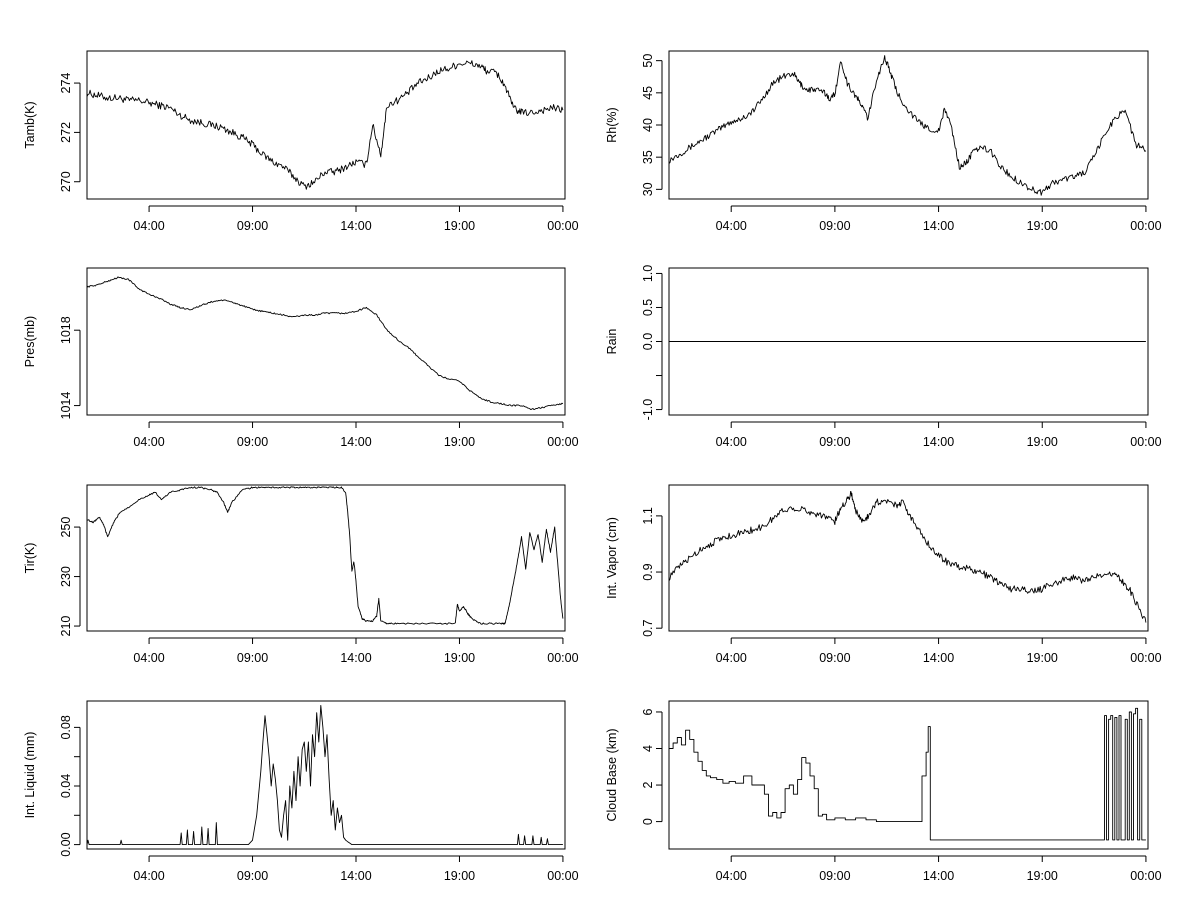 The height and width of the screenshot is (900, 1200). I want to click on y-tick-label: 0.7, so click(648, 627).